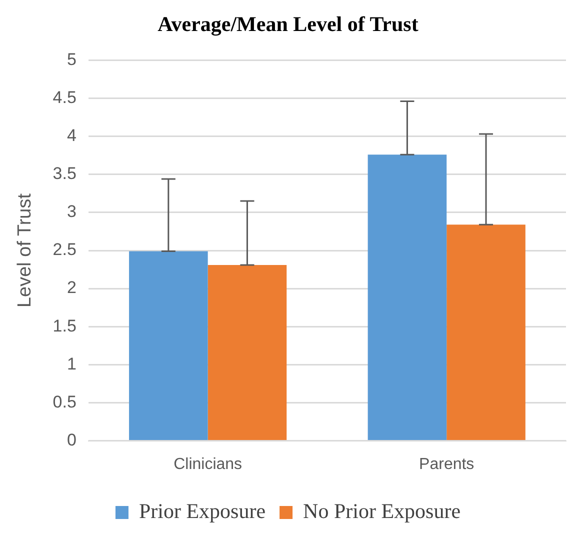  I want to click on legend-label: No Prior Exposure, so click(382, 511).